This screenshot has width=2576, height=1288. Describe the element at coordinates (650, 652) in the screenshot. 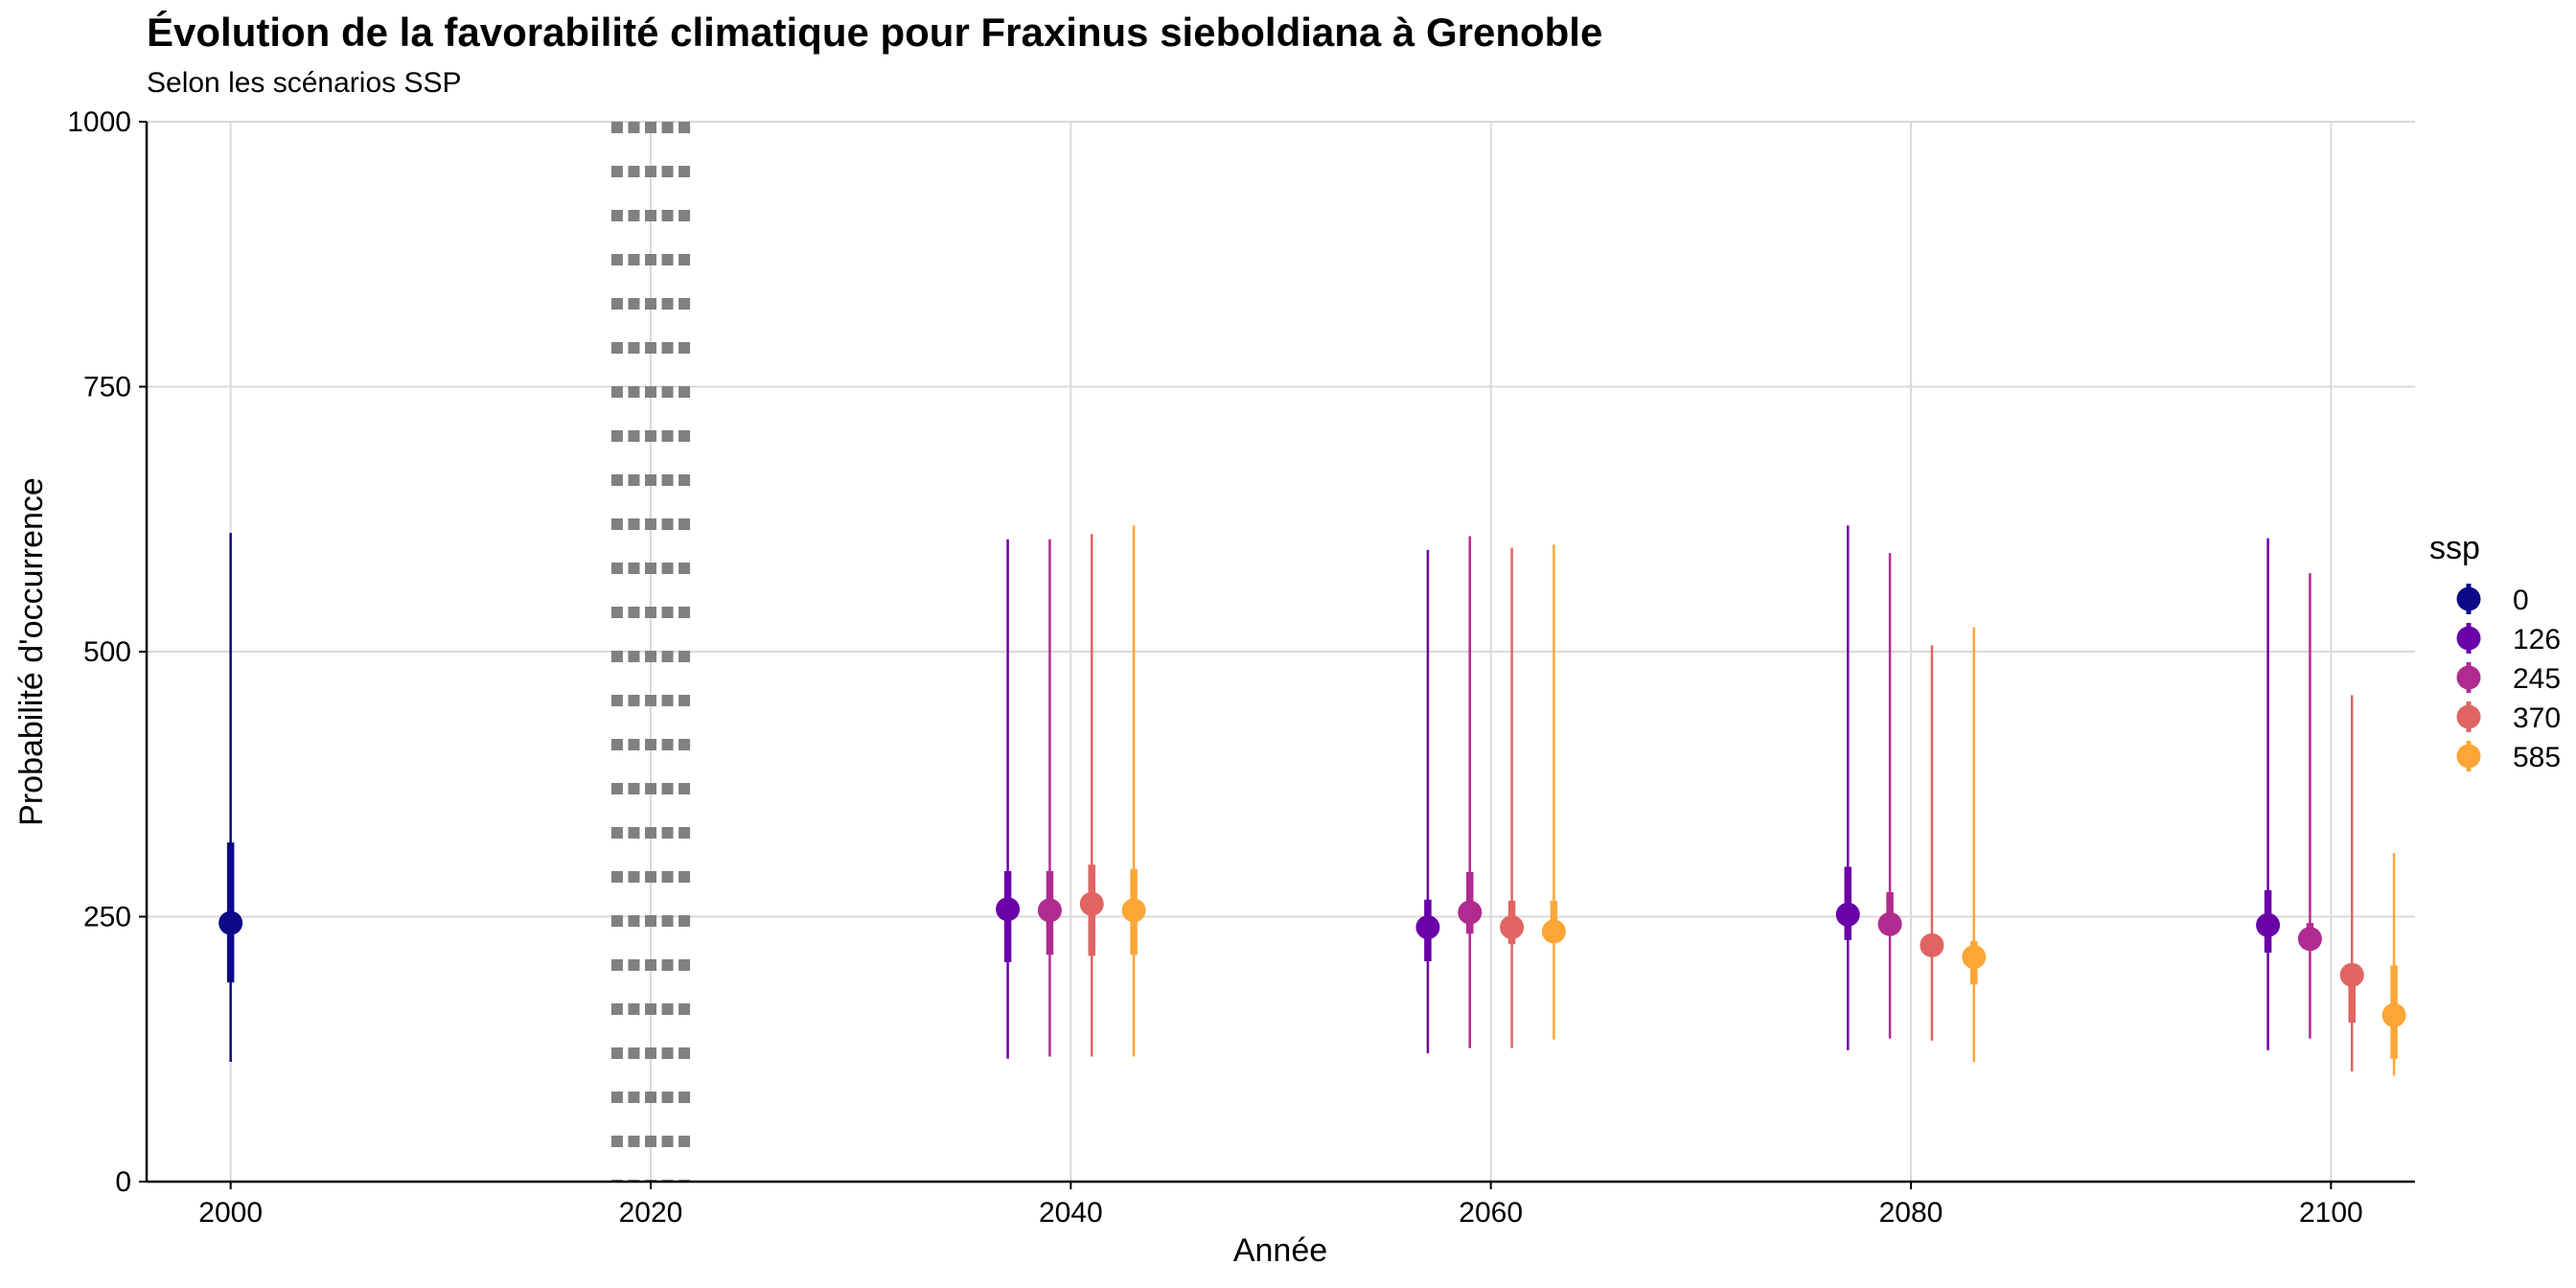

I see `reference-dotted-line` at that location.